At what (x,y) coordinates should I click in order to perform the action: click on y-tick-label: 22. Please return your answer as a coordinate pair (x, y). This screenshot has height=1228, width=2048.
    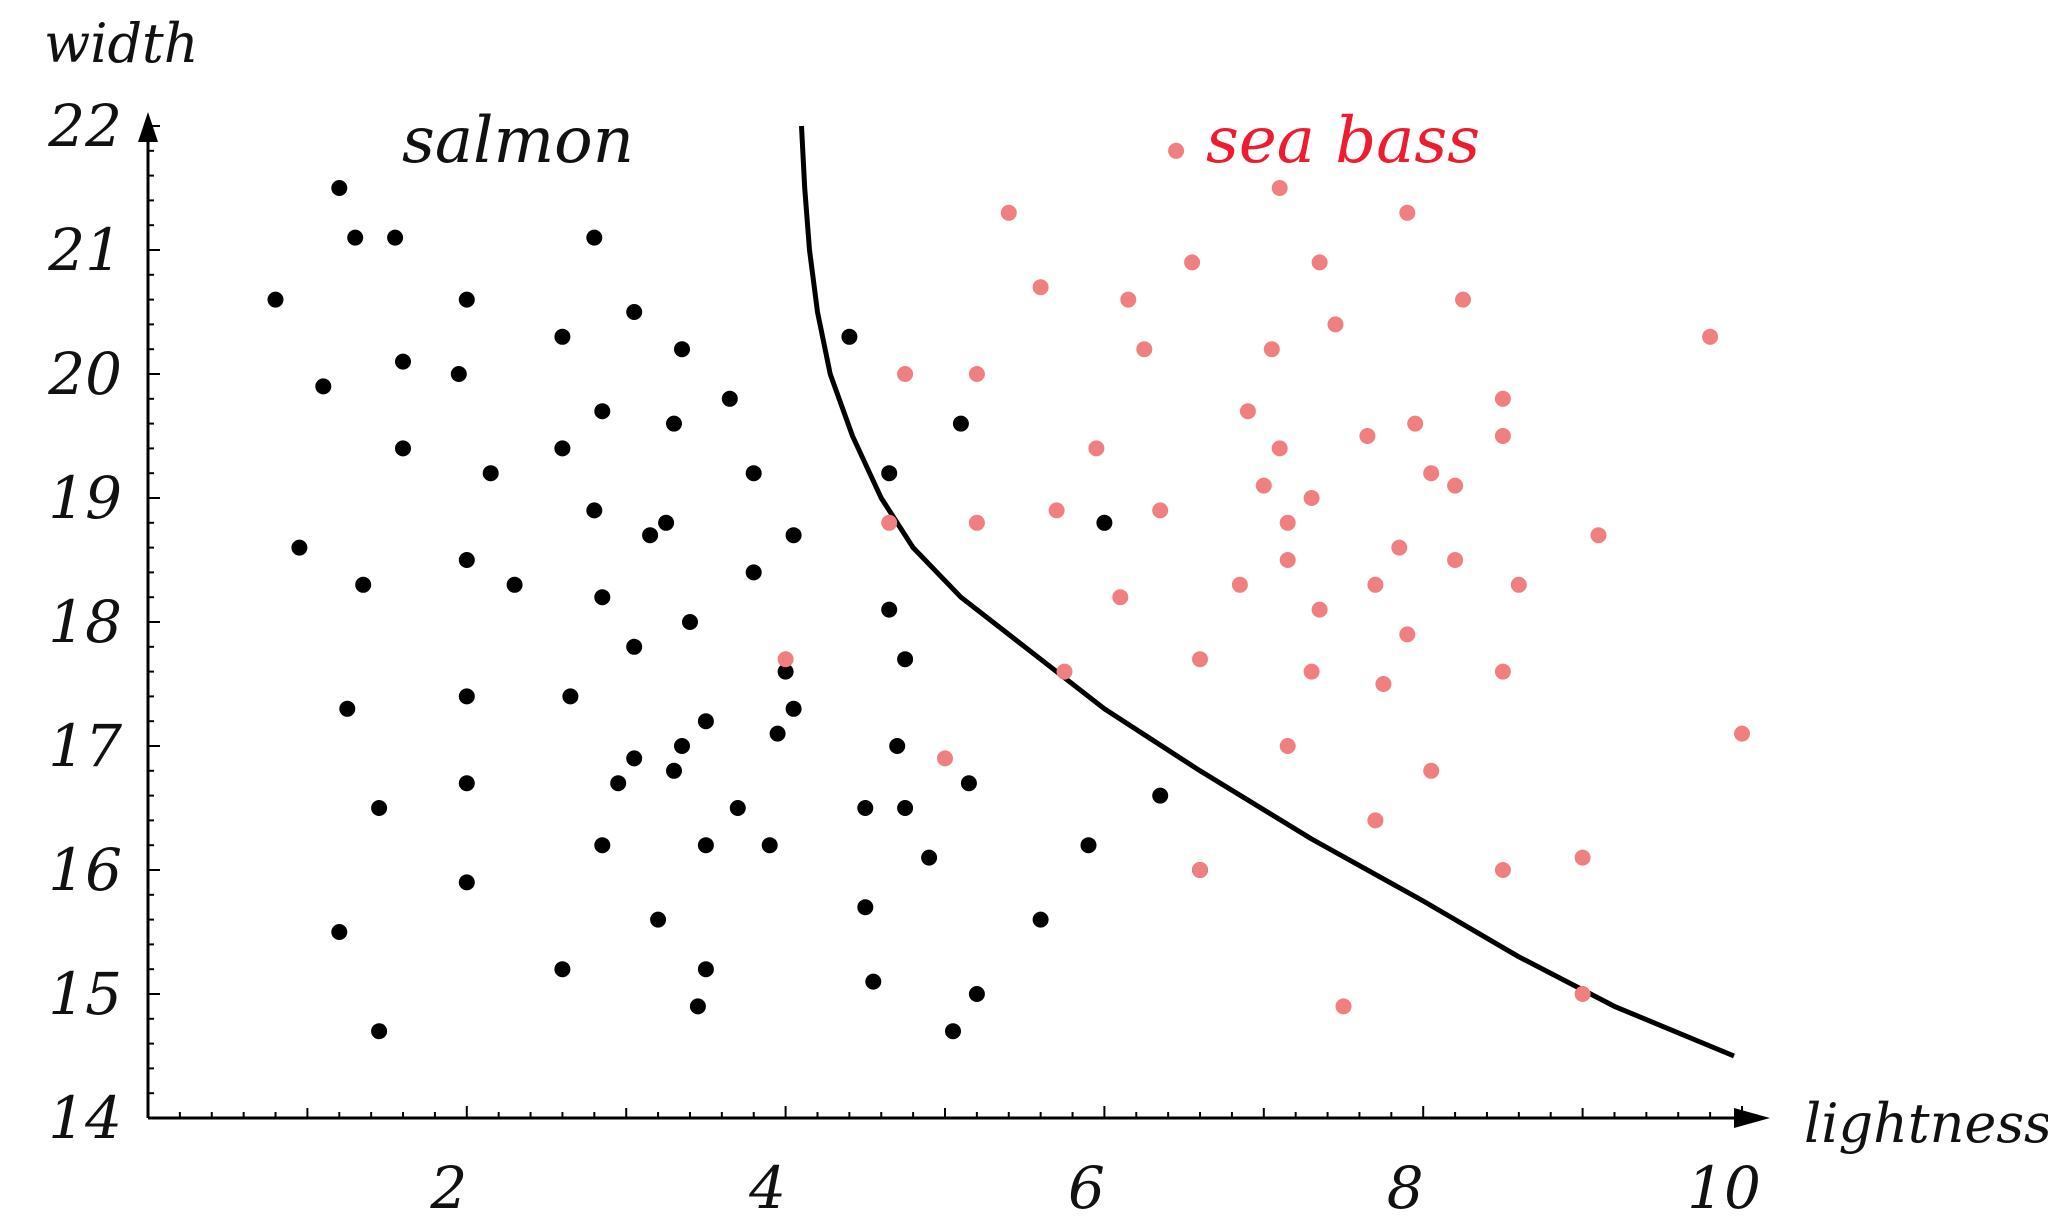
    Looking at the image, I should click on (84, 126).